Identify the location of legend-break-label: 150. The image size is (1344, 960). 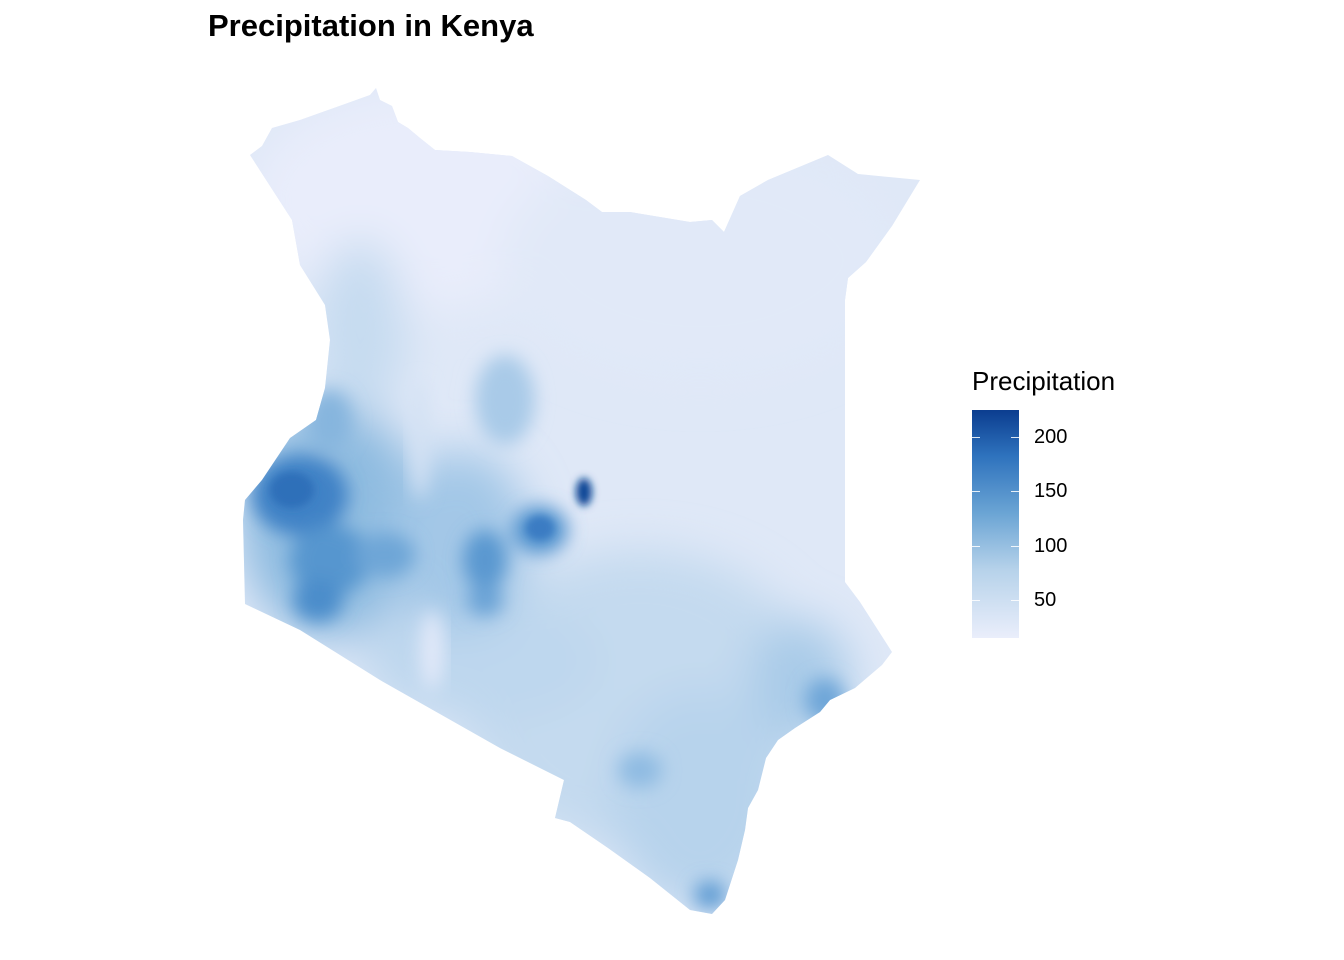
(1051, 491).